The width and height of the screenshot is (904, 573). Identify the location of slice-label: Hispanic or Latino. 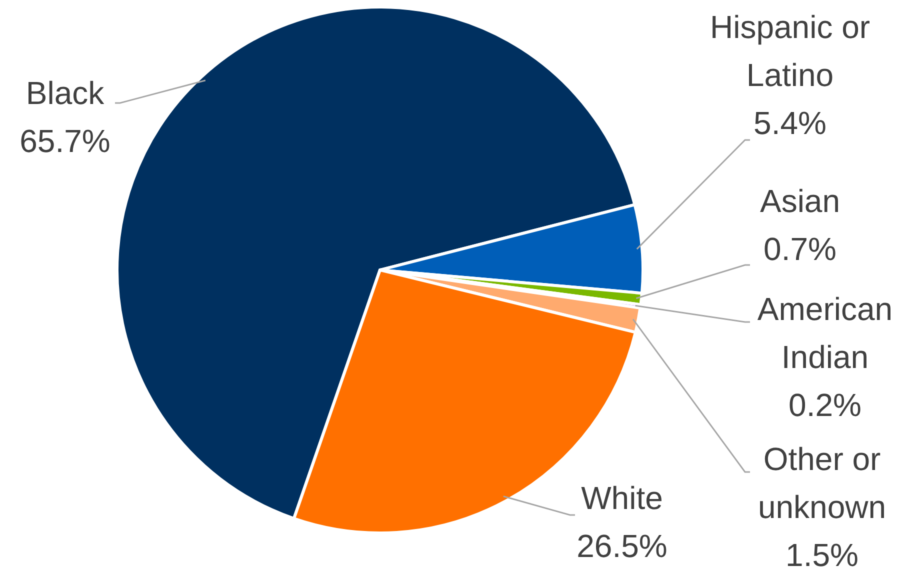
(790, 51).